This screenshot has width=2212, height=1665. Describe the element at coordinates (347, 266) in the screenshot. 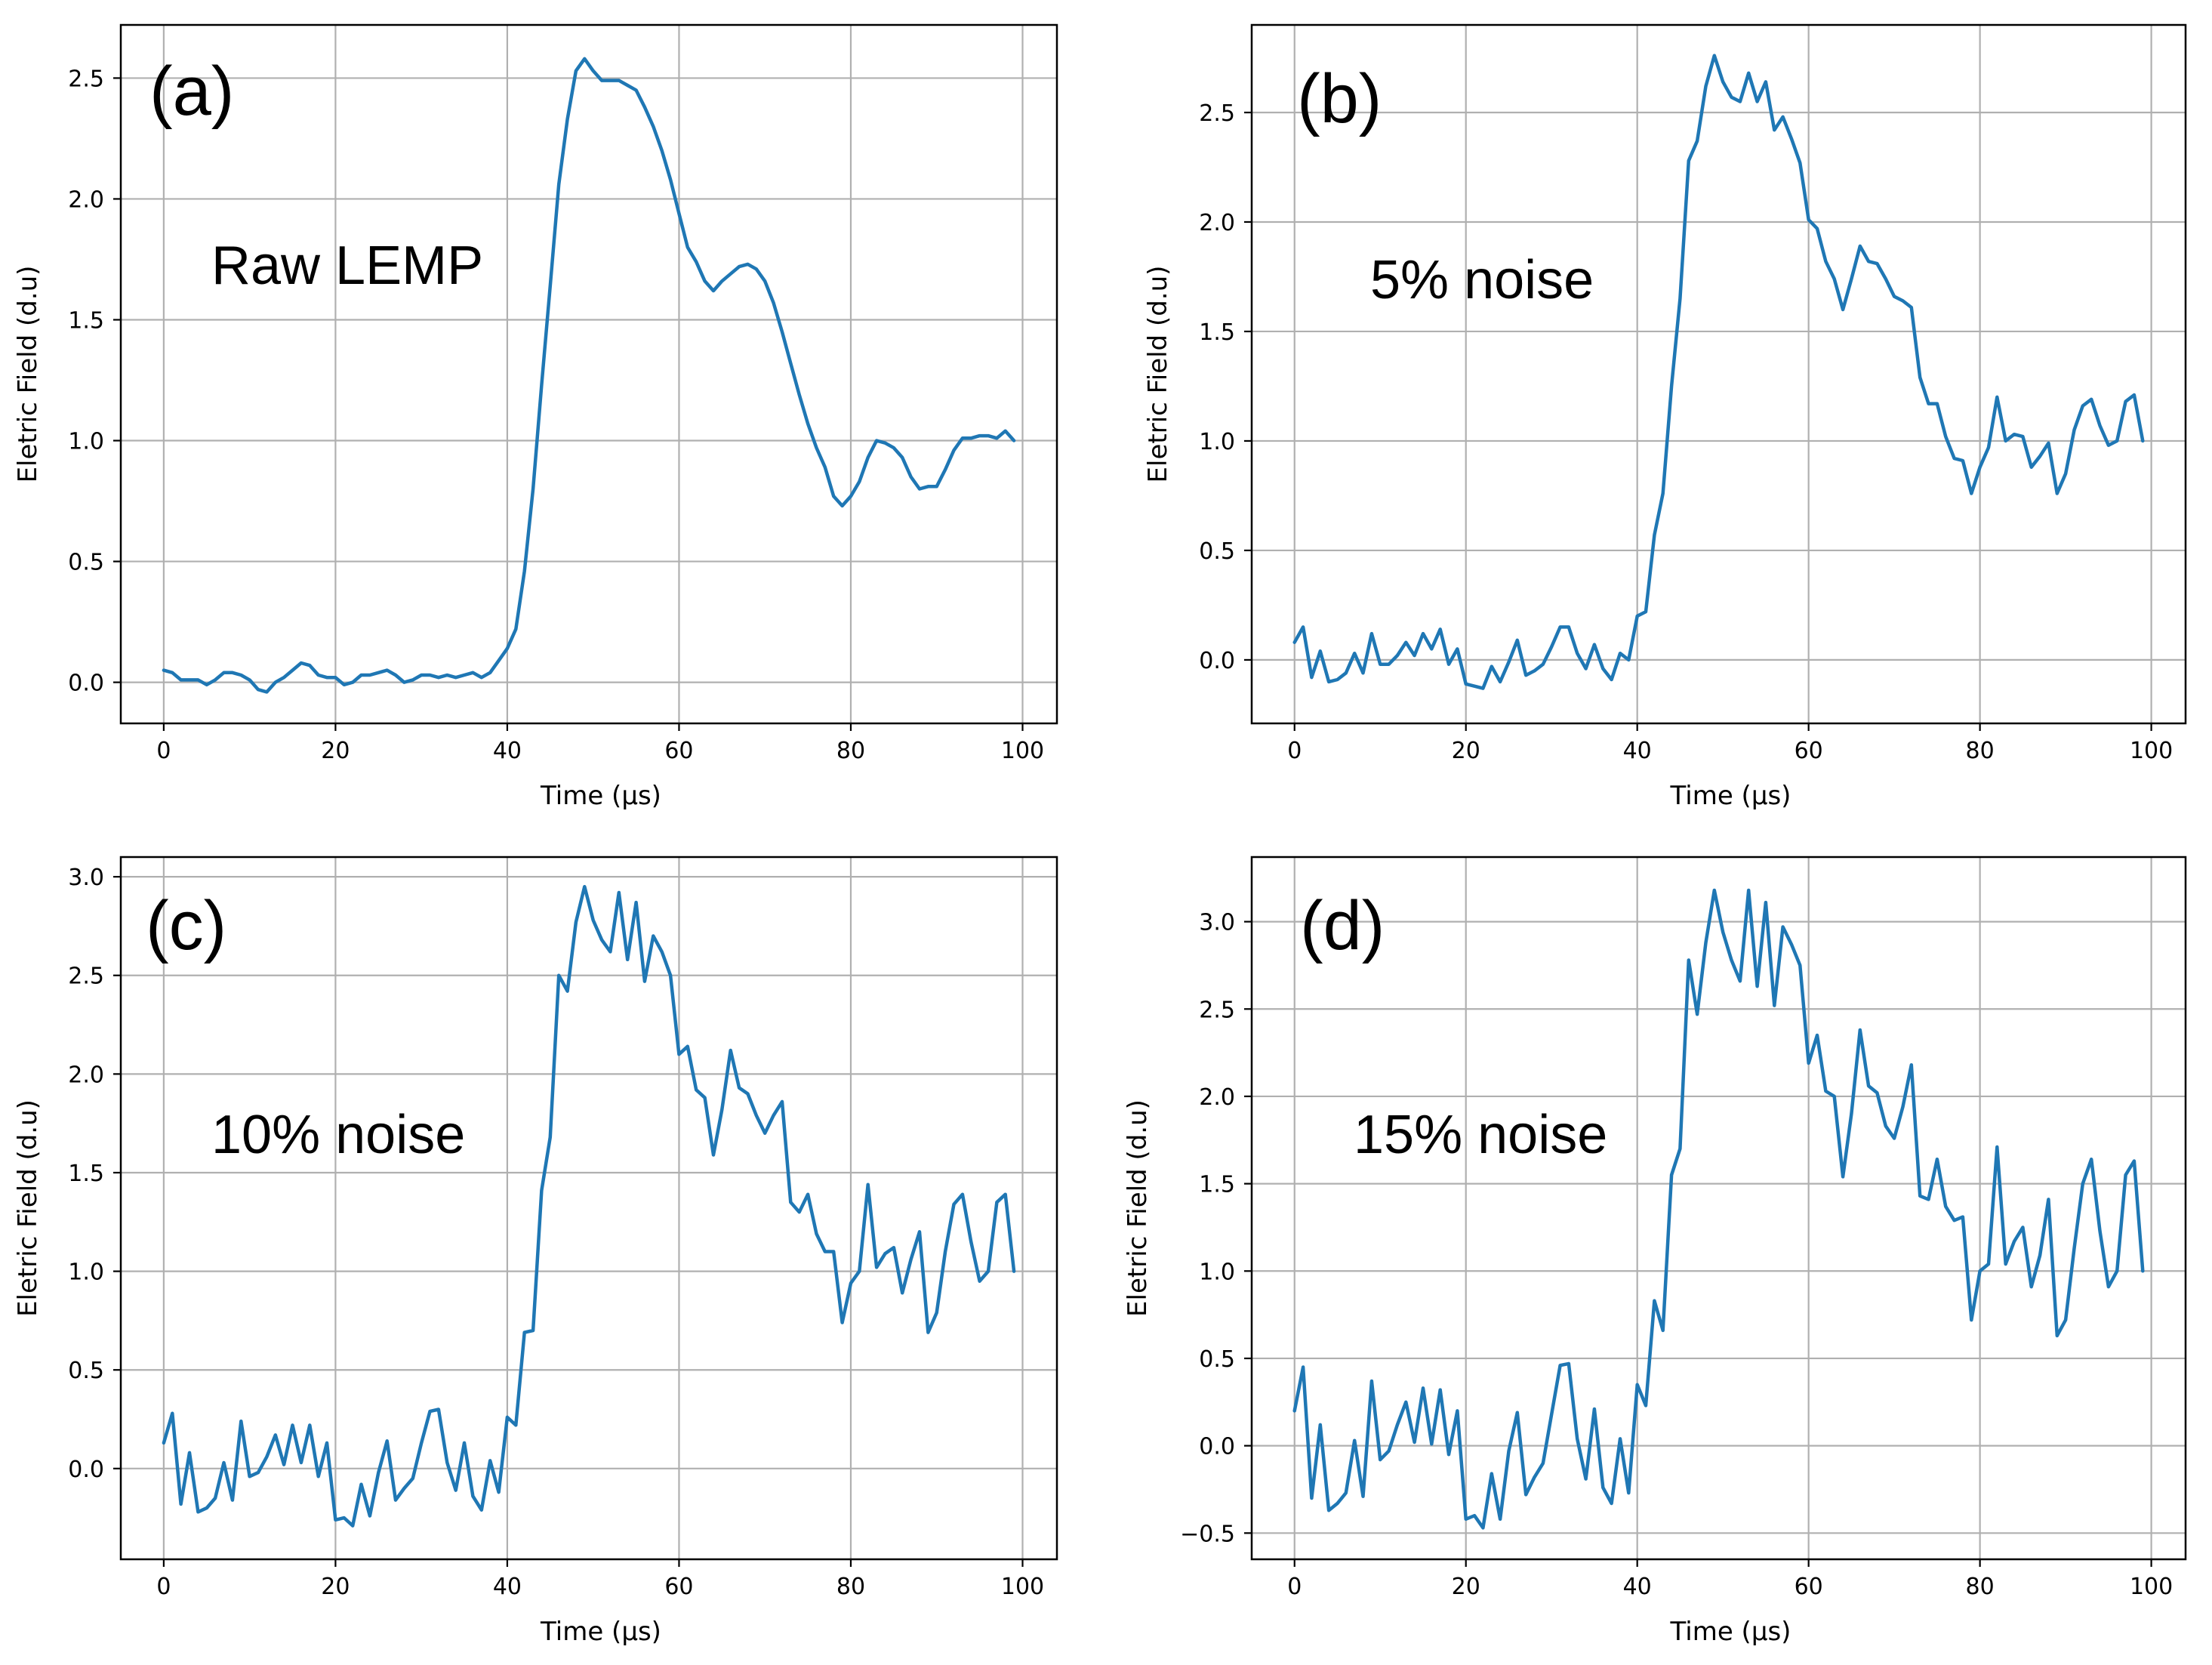

I see `panel-annotation: Raw LEMP` at that location.